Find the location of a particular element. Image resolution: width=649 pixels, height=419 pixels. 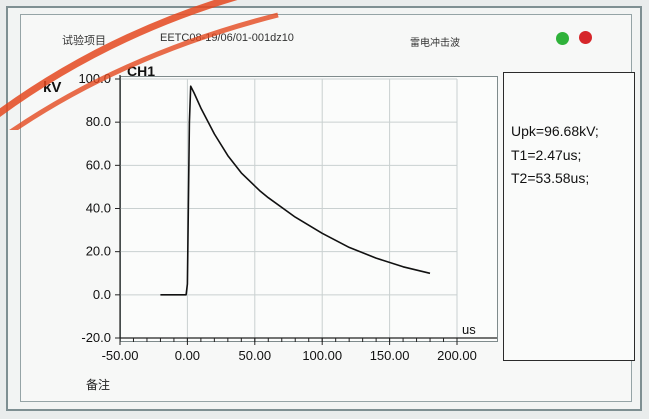

y-tick-label-5: 0.0 is located at coordinates (102, 294).